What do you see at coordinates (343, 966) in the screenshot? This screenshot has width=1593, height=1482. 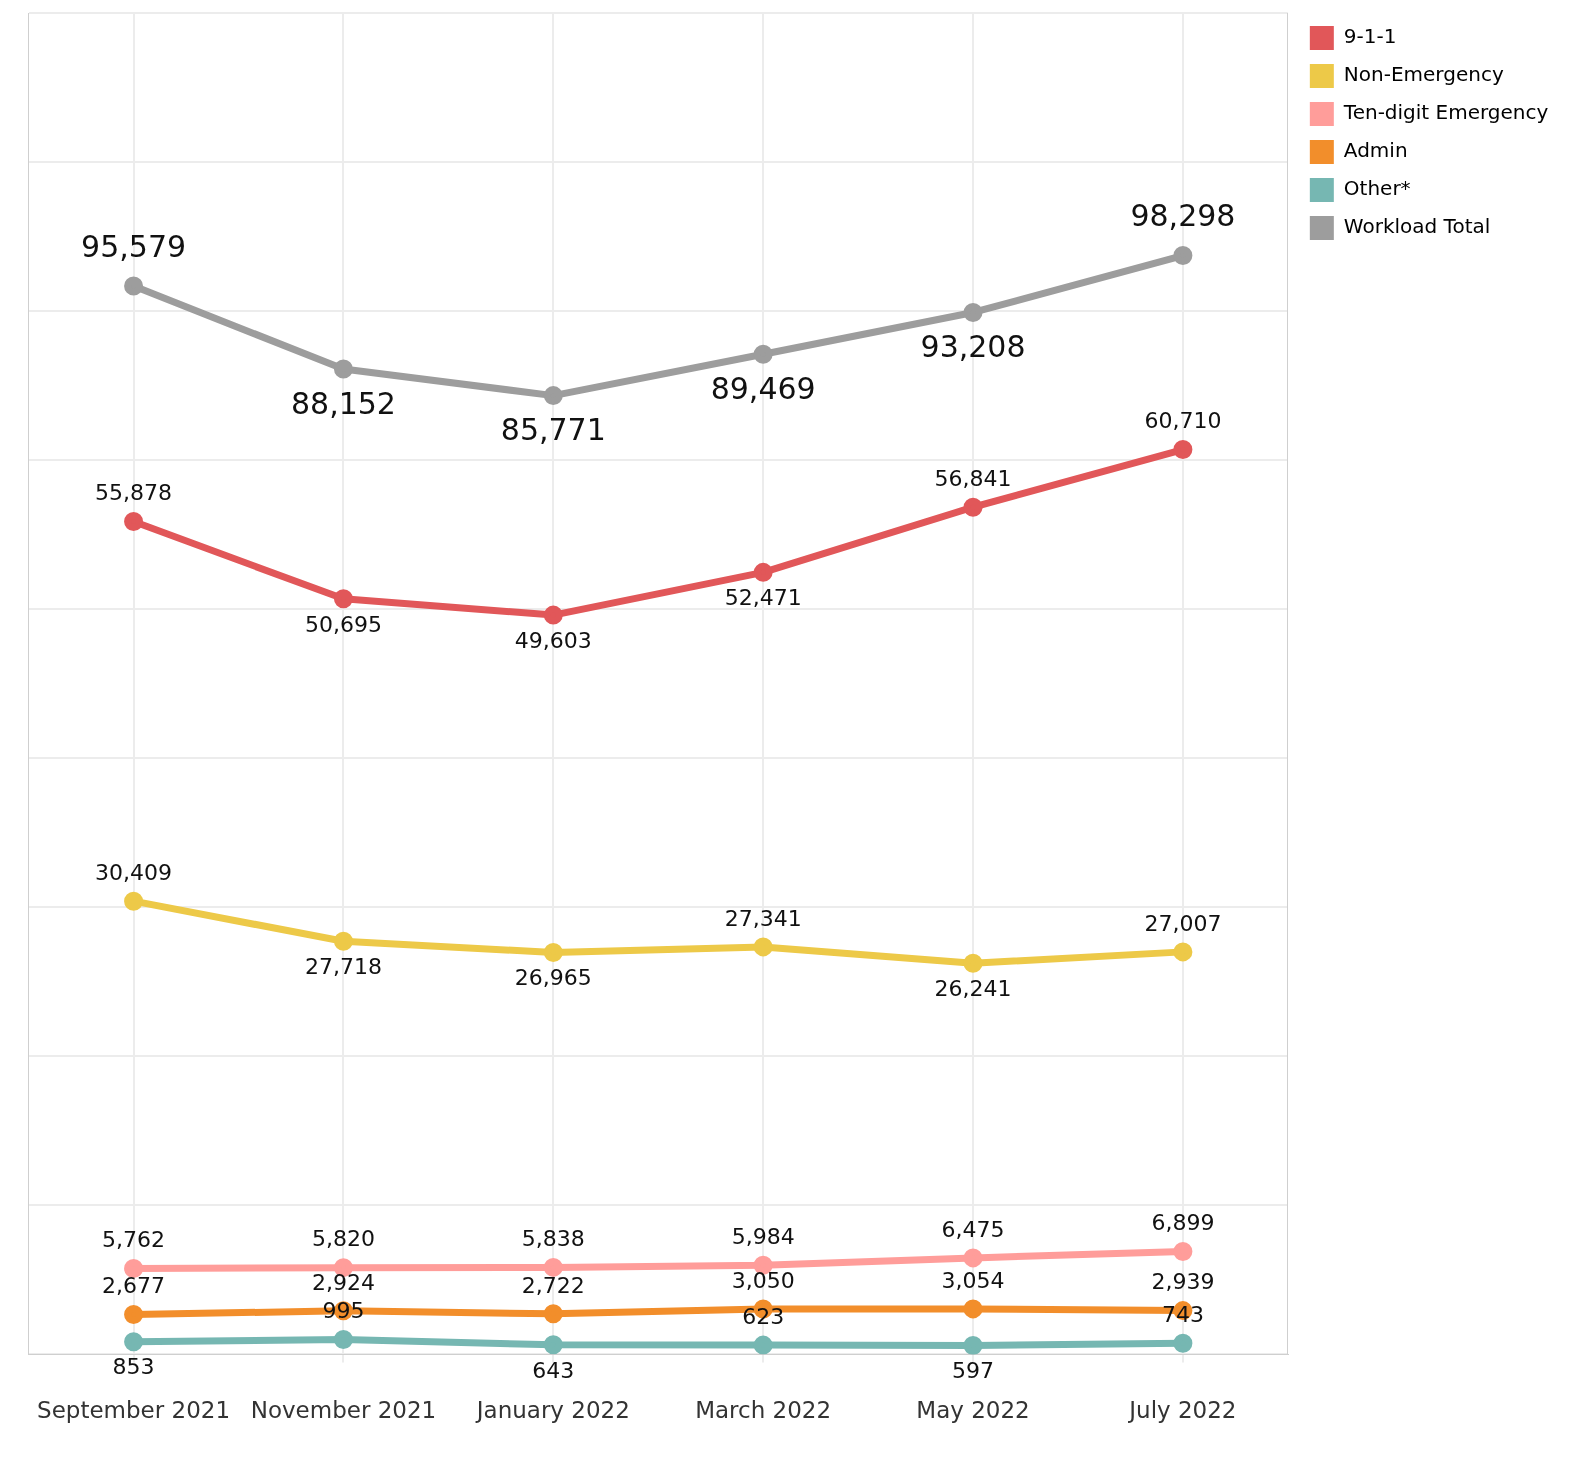 I see `data-label: 27,718` at bounding box center [343, 966].